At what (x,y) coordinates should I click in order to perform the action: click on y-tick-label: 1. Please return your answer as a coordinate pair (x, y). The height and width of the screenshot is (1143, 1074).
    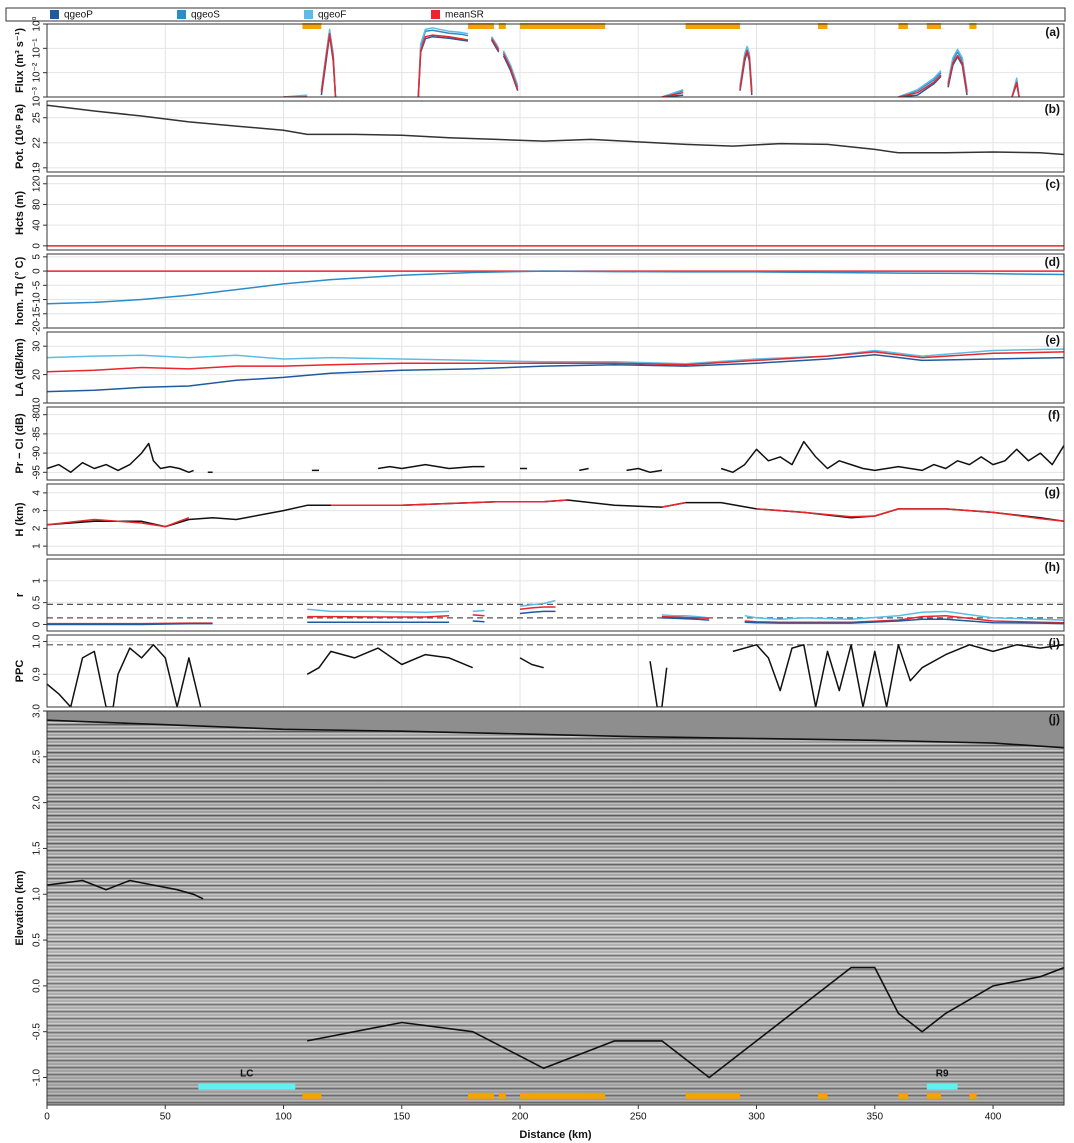
    Looking at the image, I should click on (37, 581).